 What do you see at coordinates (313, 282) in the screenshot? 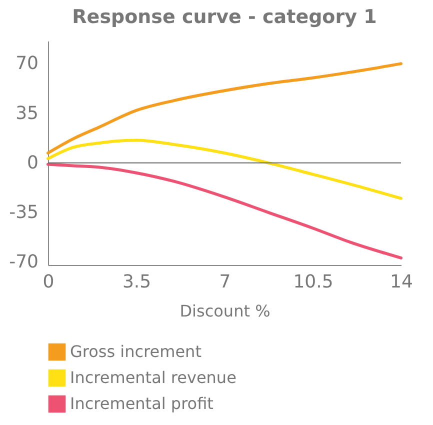
I see `x-tick-label: 10.5` at bounding box center [313, 282].